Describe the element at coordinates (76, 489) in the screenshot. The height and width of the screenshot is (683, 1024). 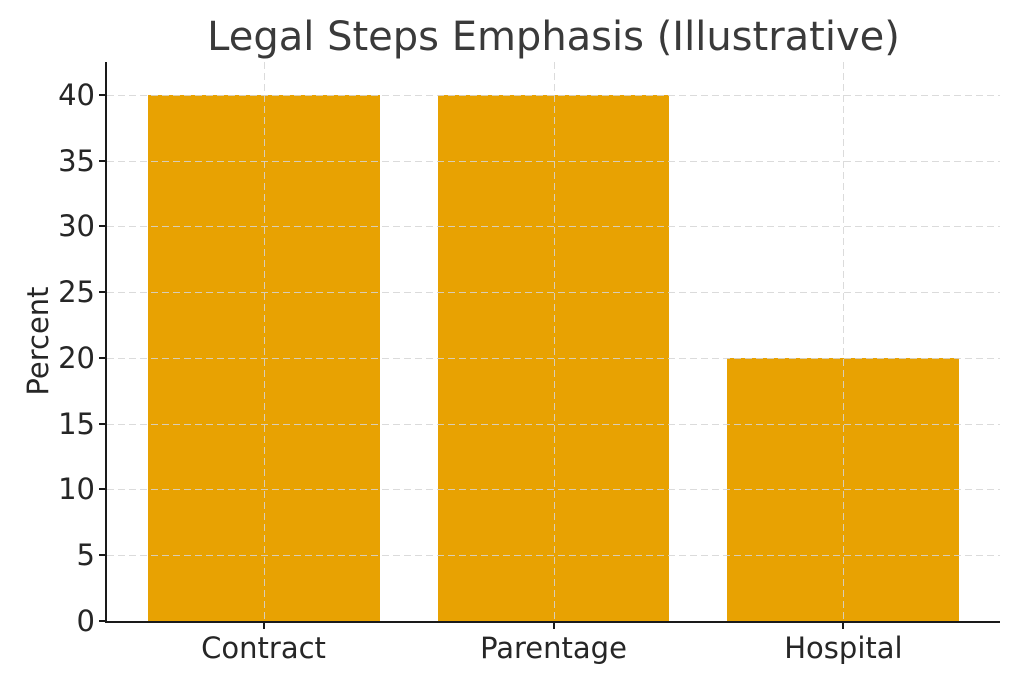
I see `y-tick-label: 10` at that location.